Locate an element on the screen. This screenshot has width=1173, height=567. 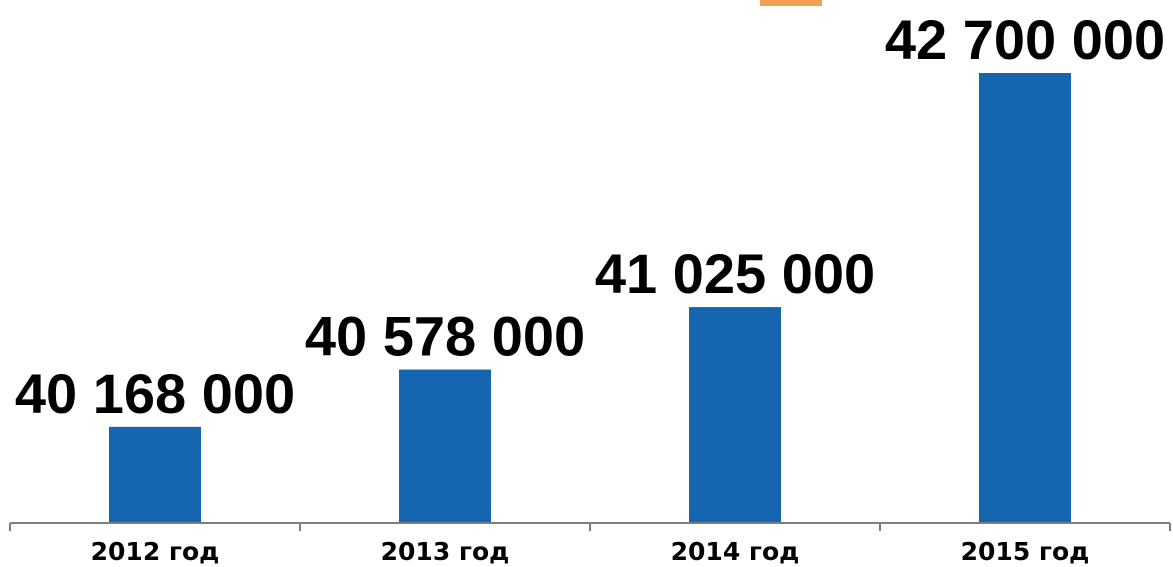
x-tick-label-2: 2013 год is located at coordinates (445, 551).